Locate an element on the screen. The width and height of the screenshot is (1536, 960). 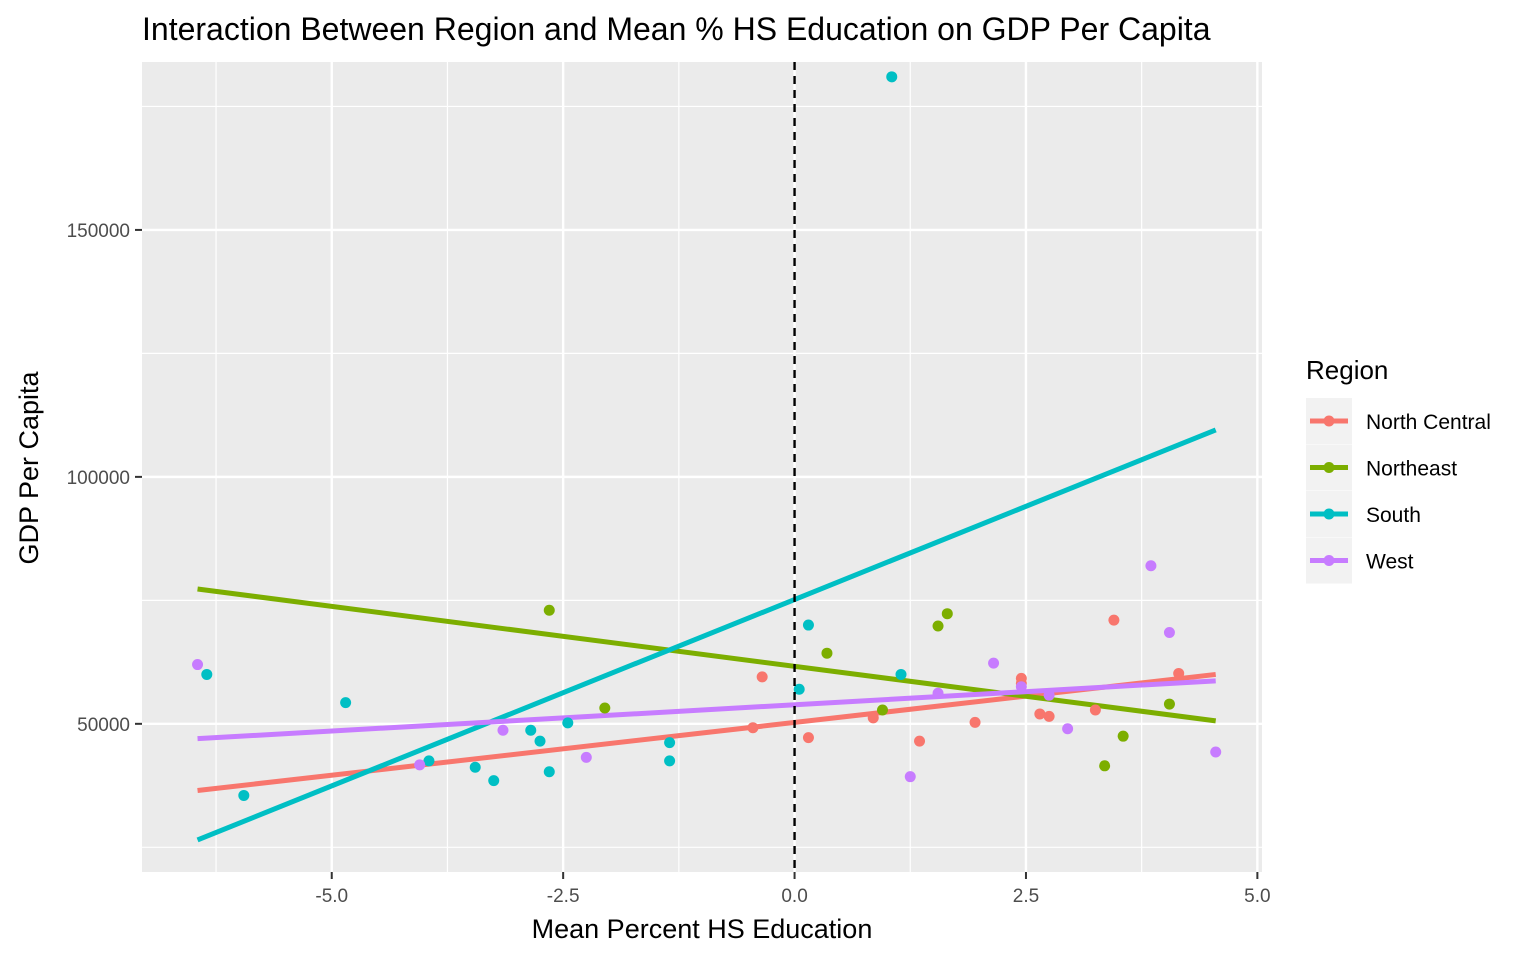
x-axis-ticks: -5.0 -2.5 0.0 2.5 5.0 is located at coordinates (793, 889).